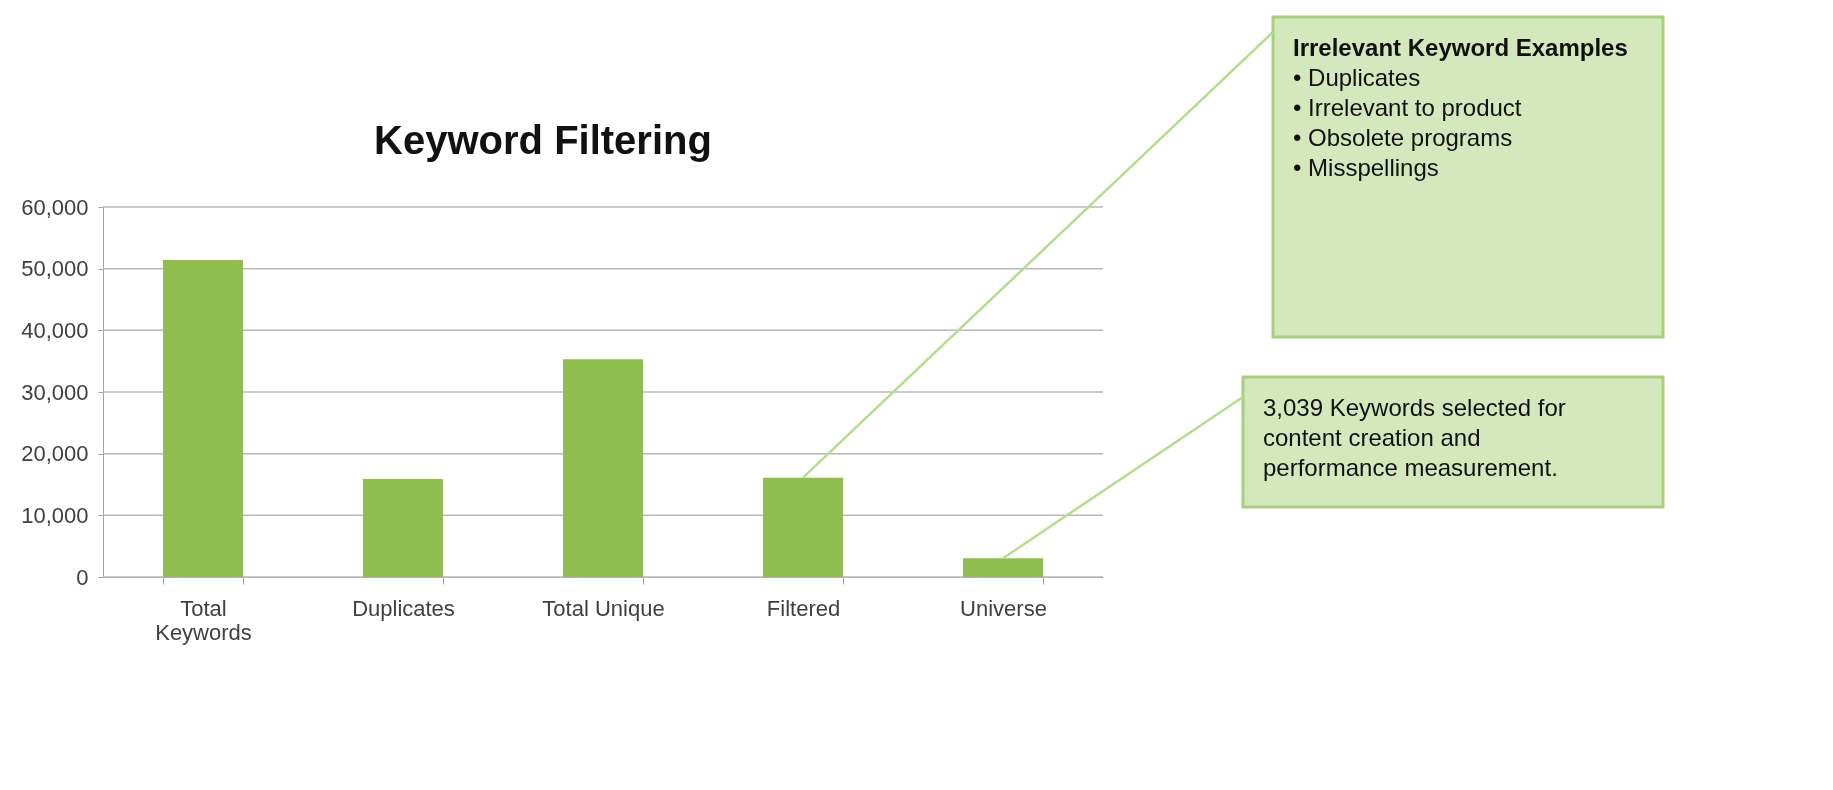 Image resolution: width=1833 pixels, height=790 pixels. I want to click on annotation: Irrelevant Keyword Examples • Duplicates • Irrelevant to product • Obsolete programs • Misspellings, so click(1460, 107).